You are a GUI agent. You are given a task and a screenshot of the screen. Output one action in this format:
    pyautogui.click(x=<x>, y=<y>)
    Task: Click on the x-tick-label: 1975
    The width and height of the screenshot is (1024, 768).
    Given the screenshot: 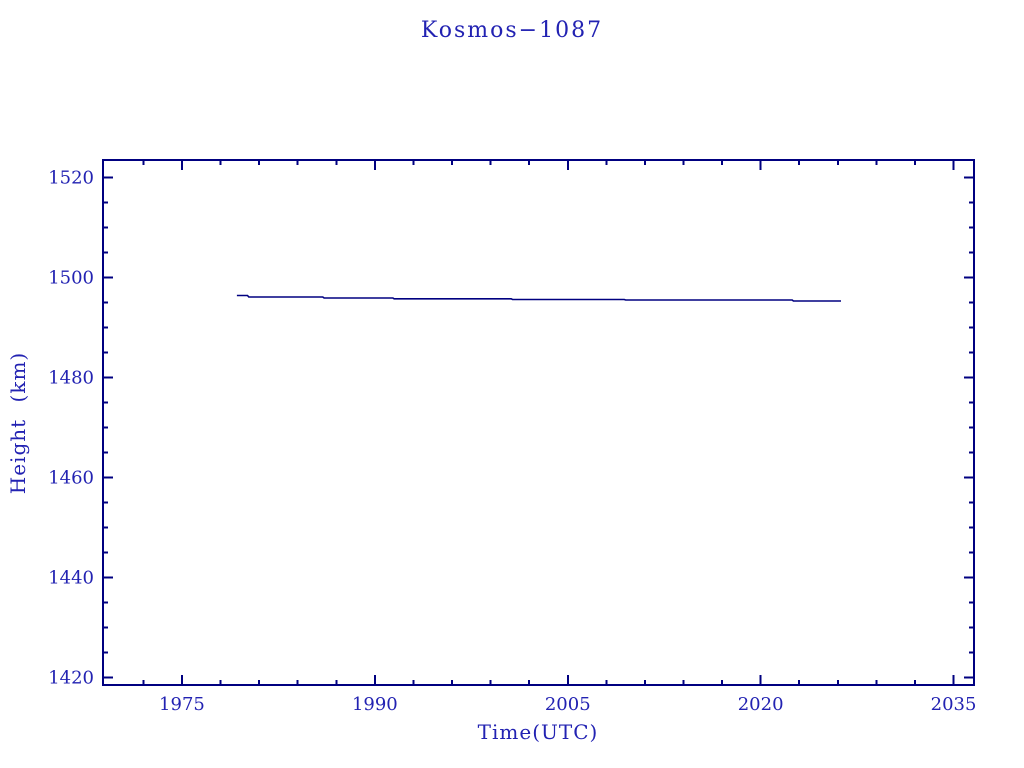 What is the action you would take?
    pyautogui.click(x=182, y=704)
    